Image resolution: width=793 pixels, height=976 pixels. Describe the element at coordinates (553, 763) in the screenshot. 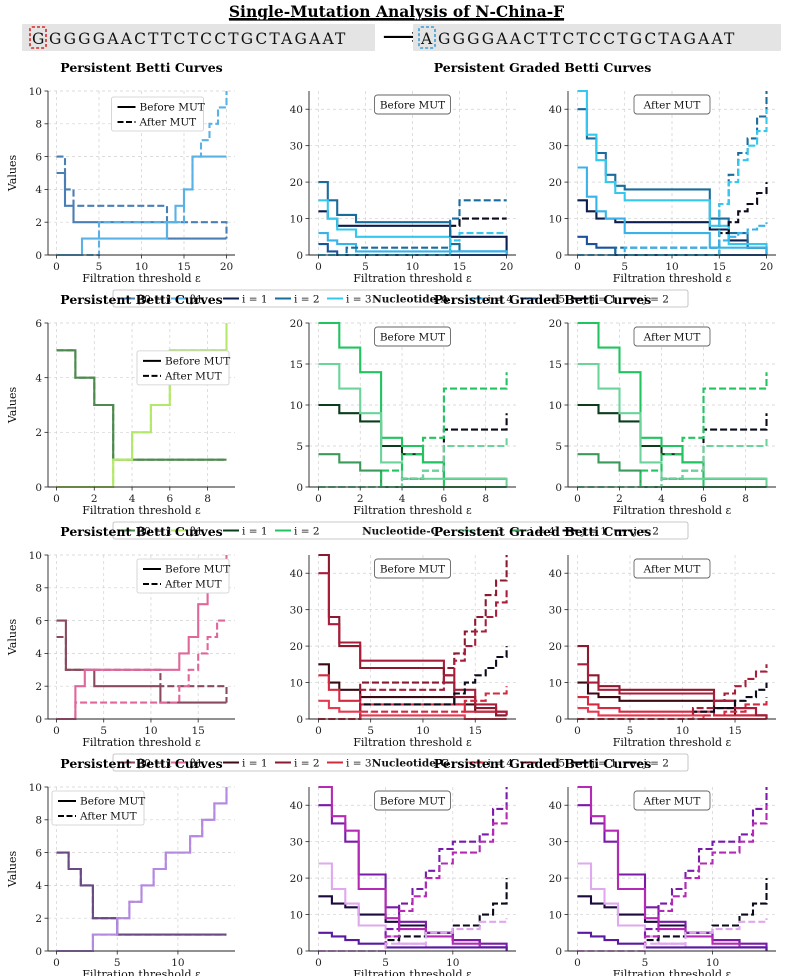

I see `row-legend-entry: i = 5` at that location.